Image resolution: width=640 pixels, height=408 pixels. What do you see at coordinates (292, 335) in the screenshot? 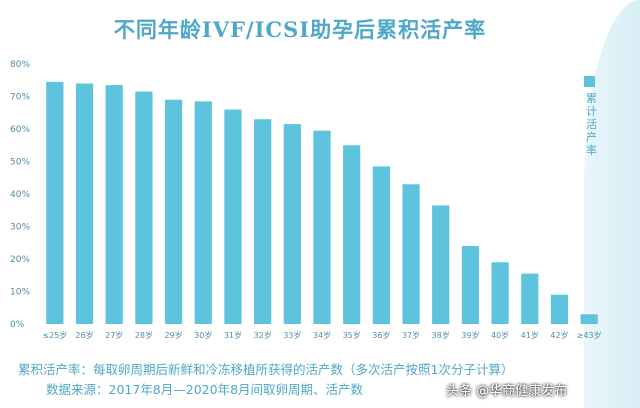
I see `x-tick-label: 33岁` at bounding box center [292, 335].